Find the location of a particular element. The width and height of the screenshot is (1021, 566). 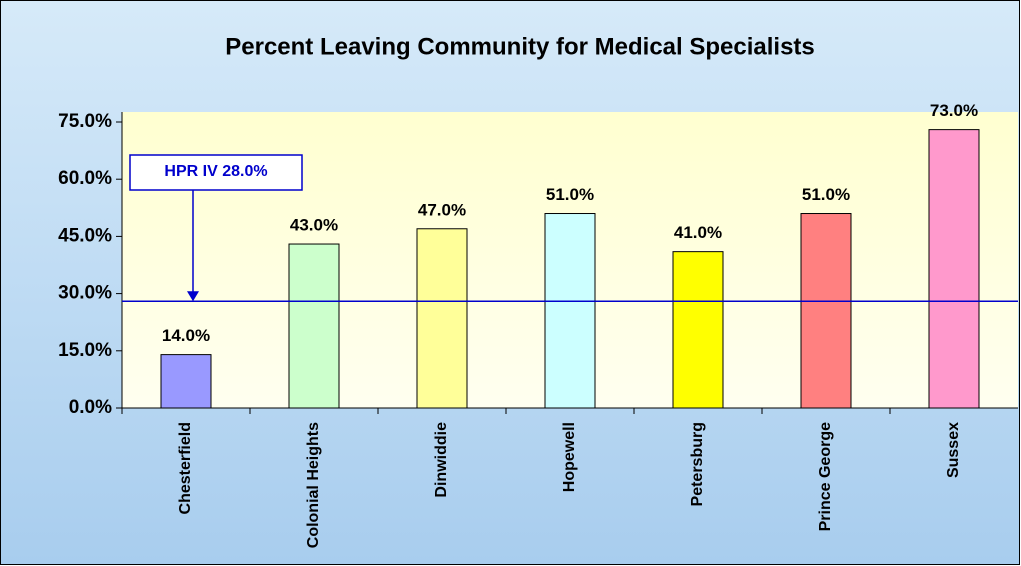

y-tick-label: 60.0% is located at coordinates (85, 178).